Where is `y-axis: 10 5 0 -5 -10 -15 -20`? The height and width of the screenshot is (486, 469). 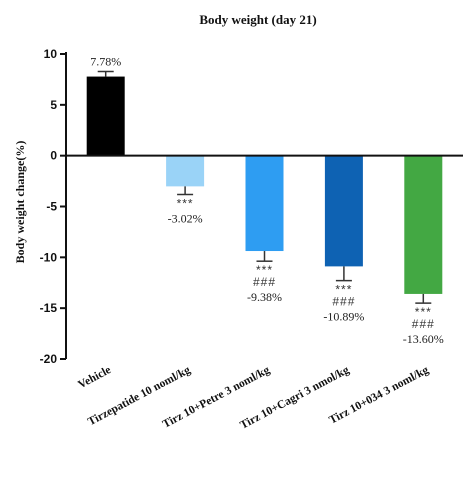
y-axis: 10 5 0 -5 -10 -15 -20 is located at coordinates (53, 206).